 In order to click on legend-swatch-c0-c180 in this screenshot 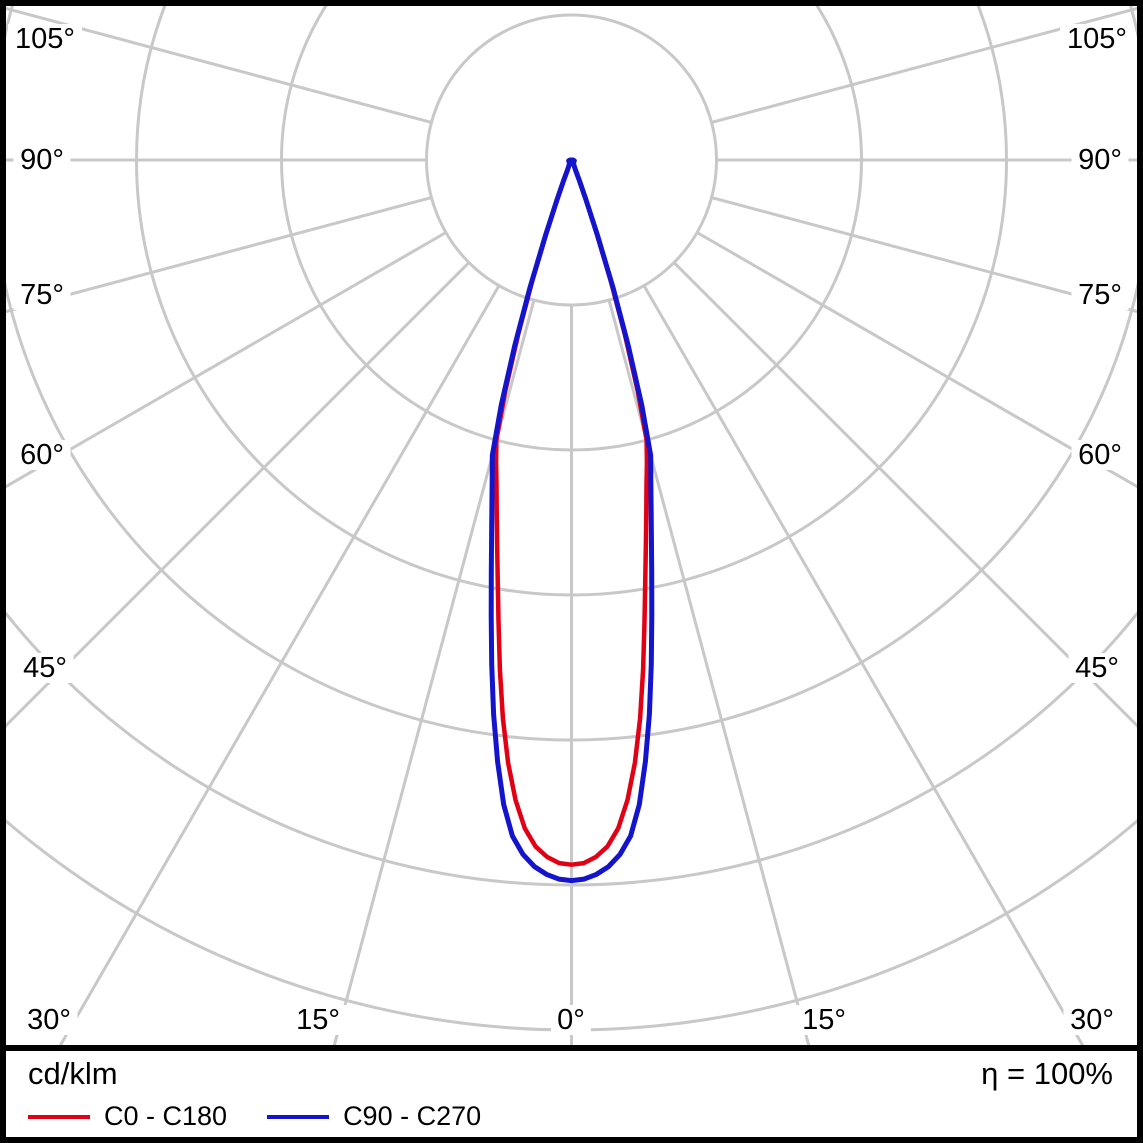, I will do `click(59, 1116)`.